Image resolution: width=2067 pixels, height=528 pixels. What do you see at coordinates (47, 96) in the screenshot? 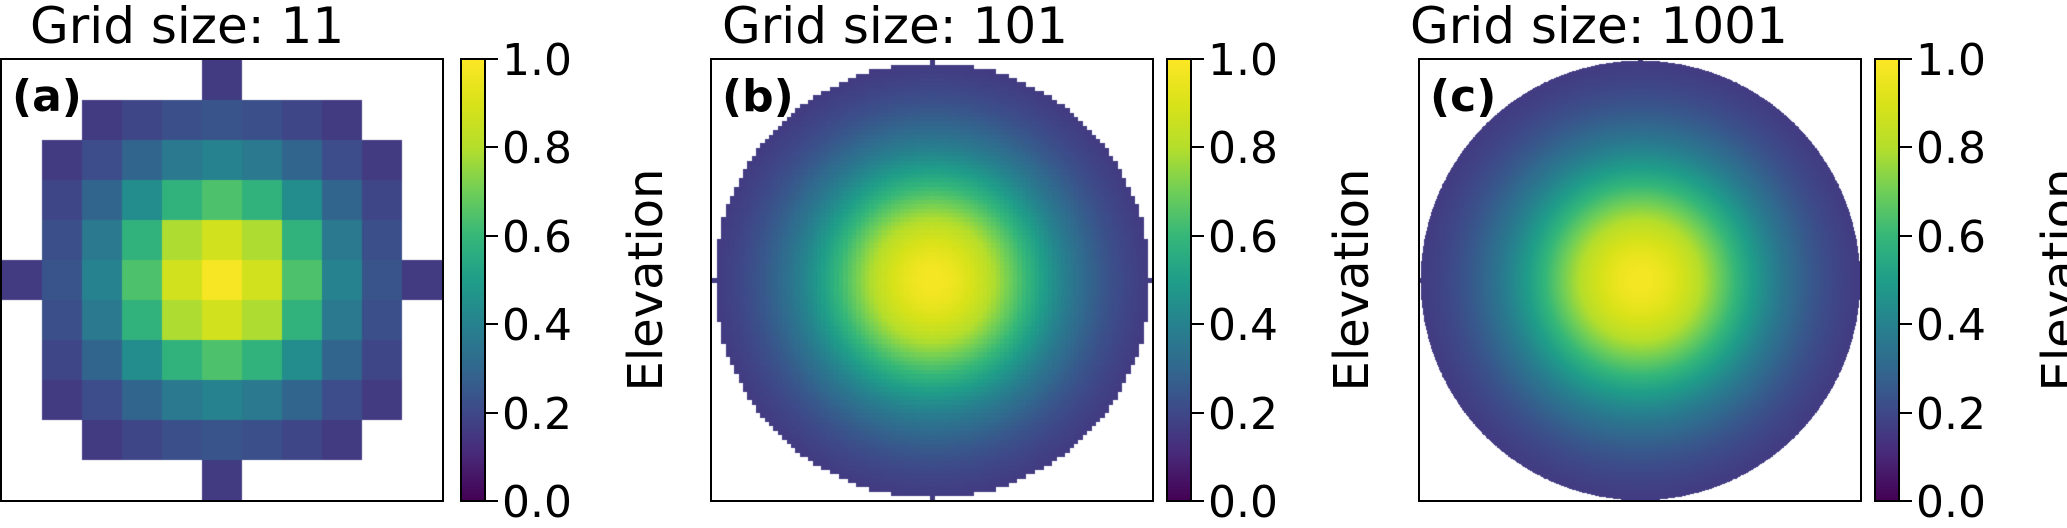
I see `panel-label: (a)` at bounding box center [47, 96].